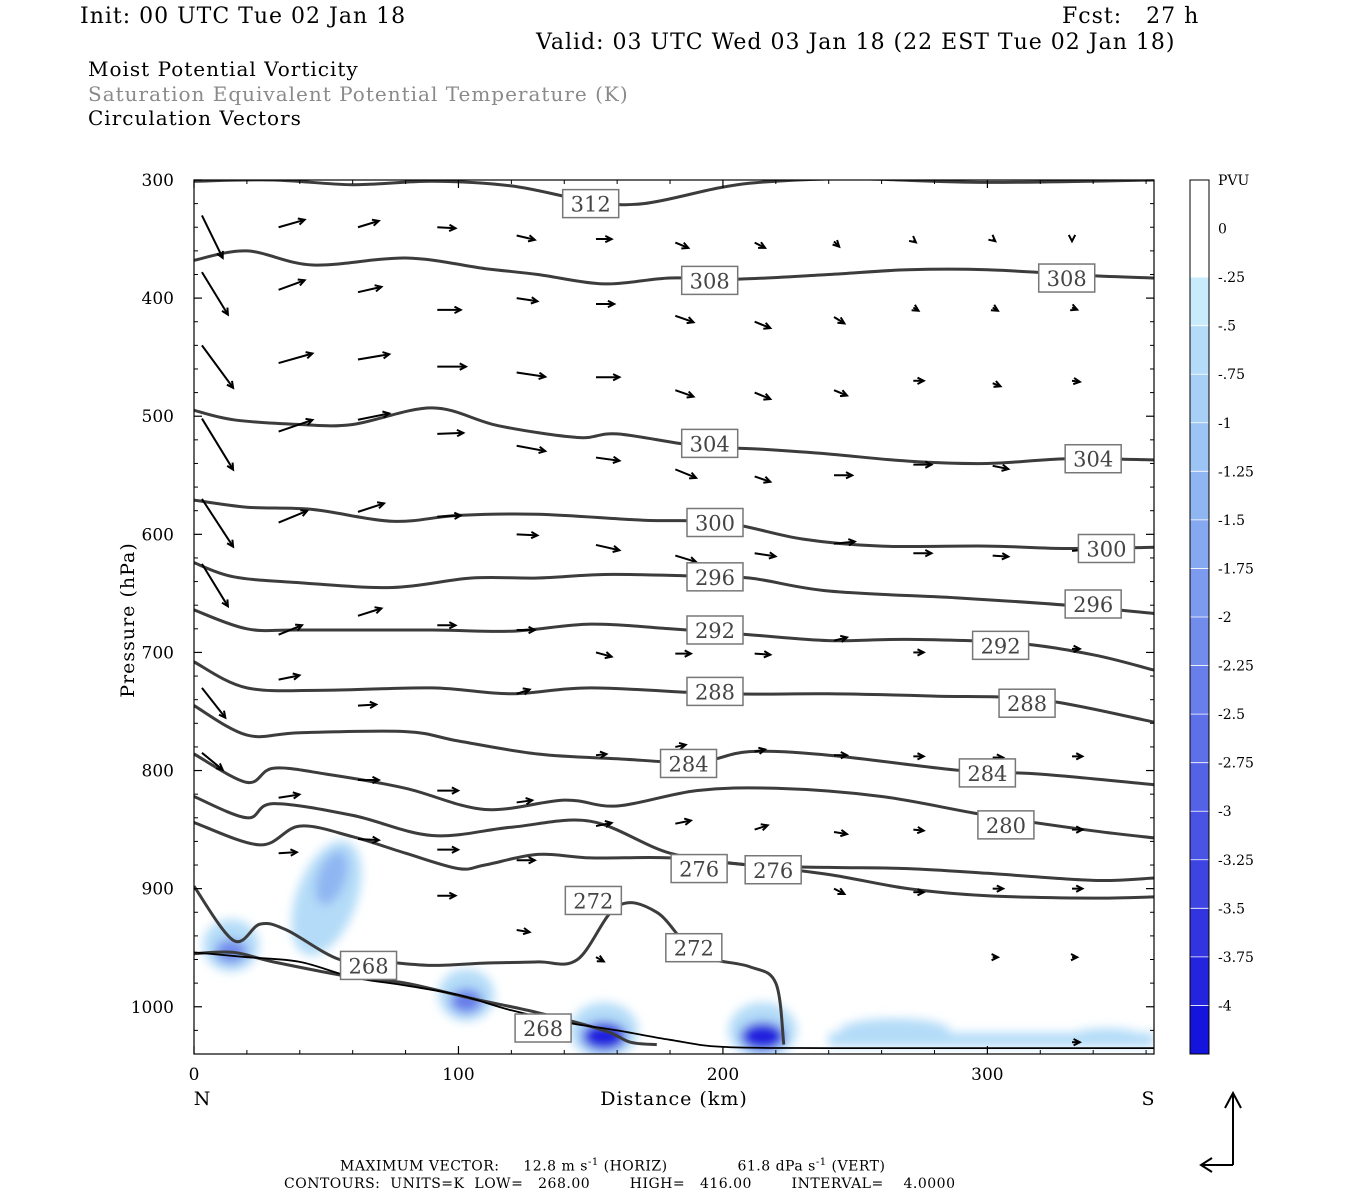 This screenshot has height=1200, width=1350. I want to click on max-vert-sup: -1, so click(821, 1162).